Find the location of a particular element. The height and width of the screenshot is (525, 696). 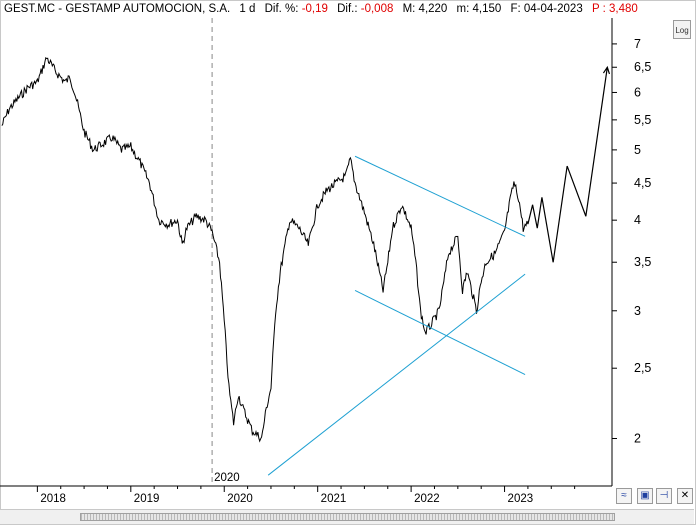

save-icon: ▣ is located at coordinates (645, 496).